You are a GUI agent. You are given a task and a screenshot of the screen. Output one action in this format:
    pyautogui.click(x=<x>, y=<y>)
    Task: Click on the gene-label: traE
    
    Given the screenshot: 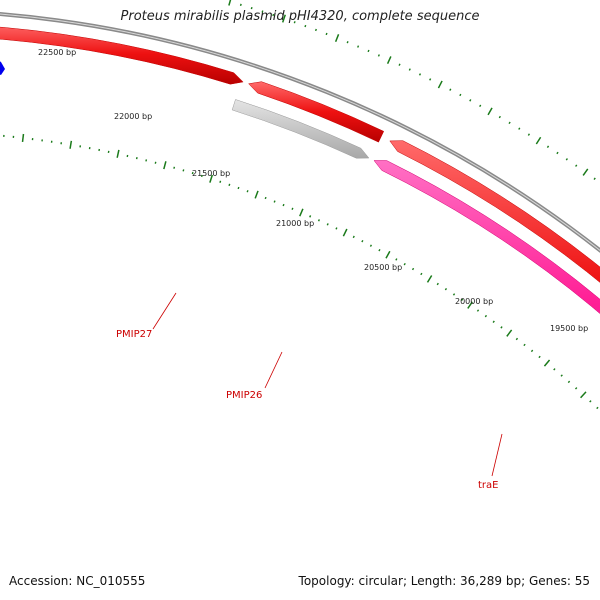 What is the action you would take?
    pyautogui.click(x=488, y=485)
    